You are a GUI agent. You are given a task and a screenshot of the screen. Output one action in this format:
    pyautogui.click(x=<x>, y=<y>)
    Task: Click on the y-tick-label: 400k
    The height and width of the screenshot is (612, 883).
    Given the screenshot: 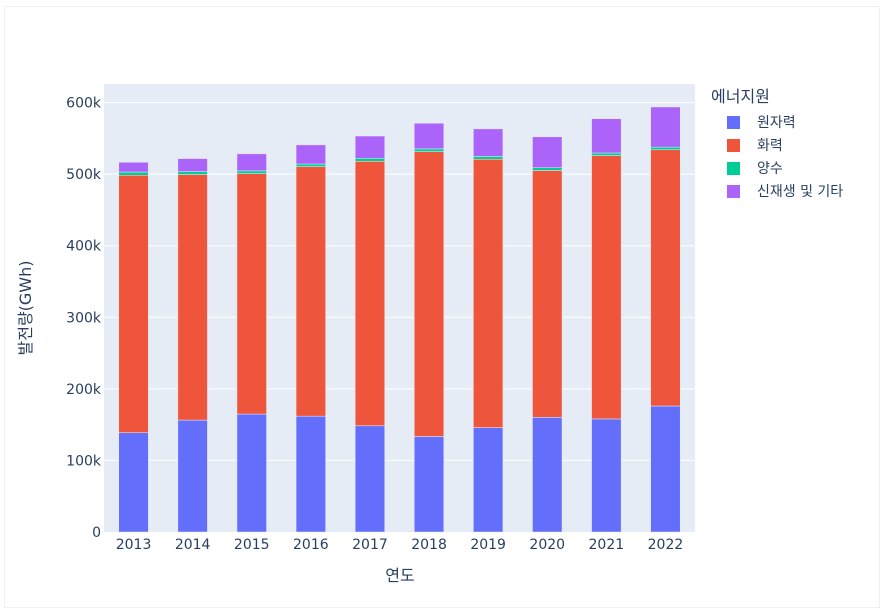 What is the action you would take?
    pyautogui.click(x=84, y=247)
    